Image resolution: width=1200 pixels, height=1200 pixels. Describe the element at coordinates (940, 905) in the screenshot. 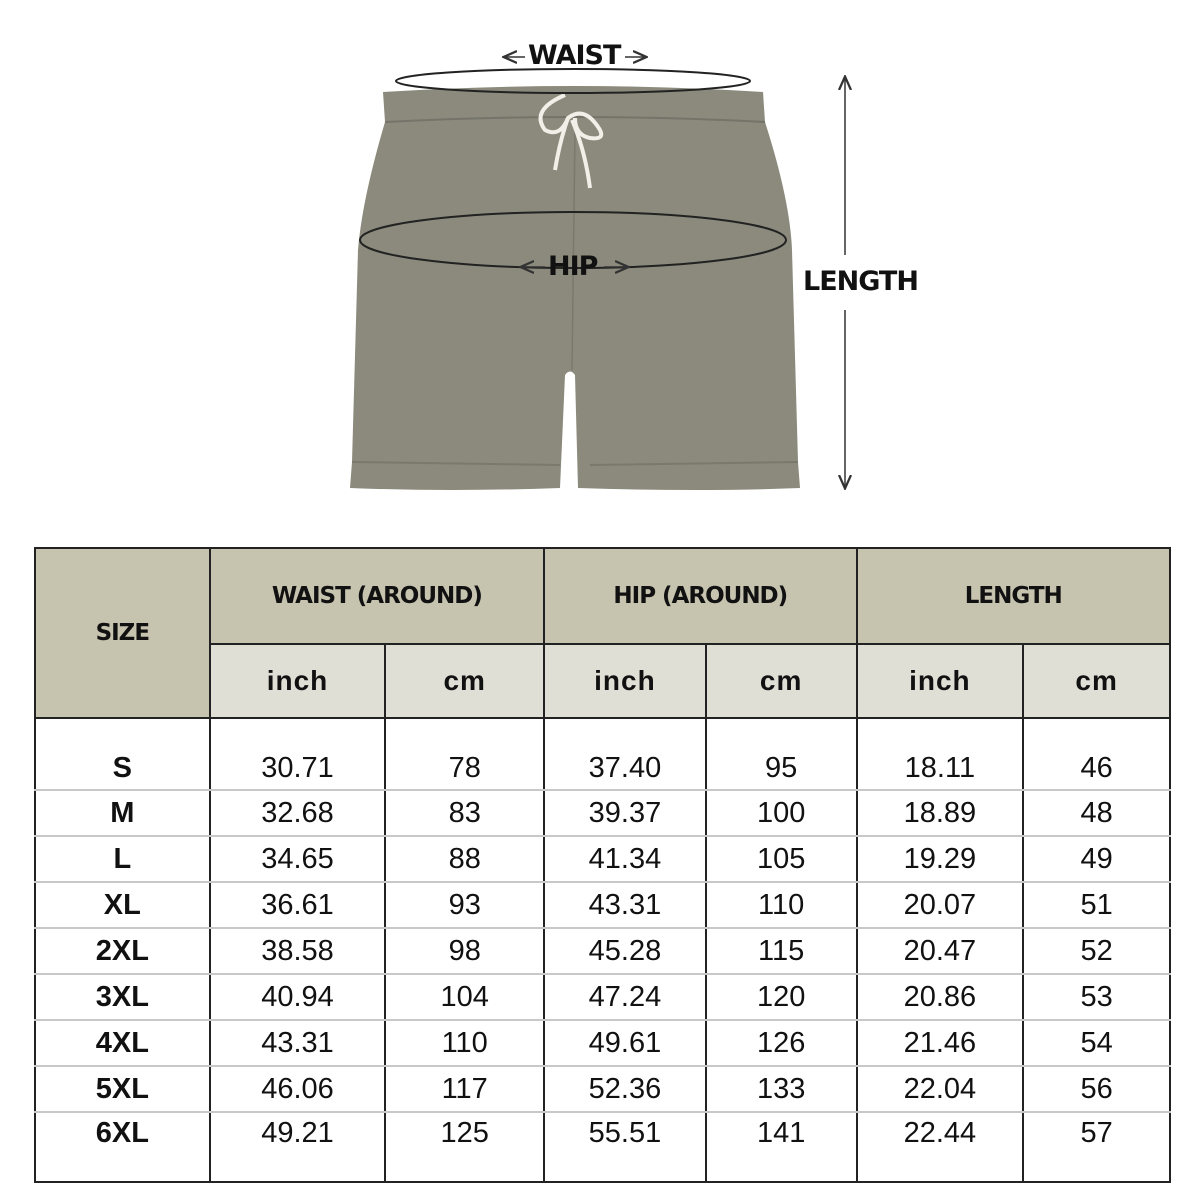

I see `value-cell: 20.07` at that location.